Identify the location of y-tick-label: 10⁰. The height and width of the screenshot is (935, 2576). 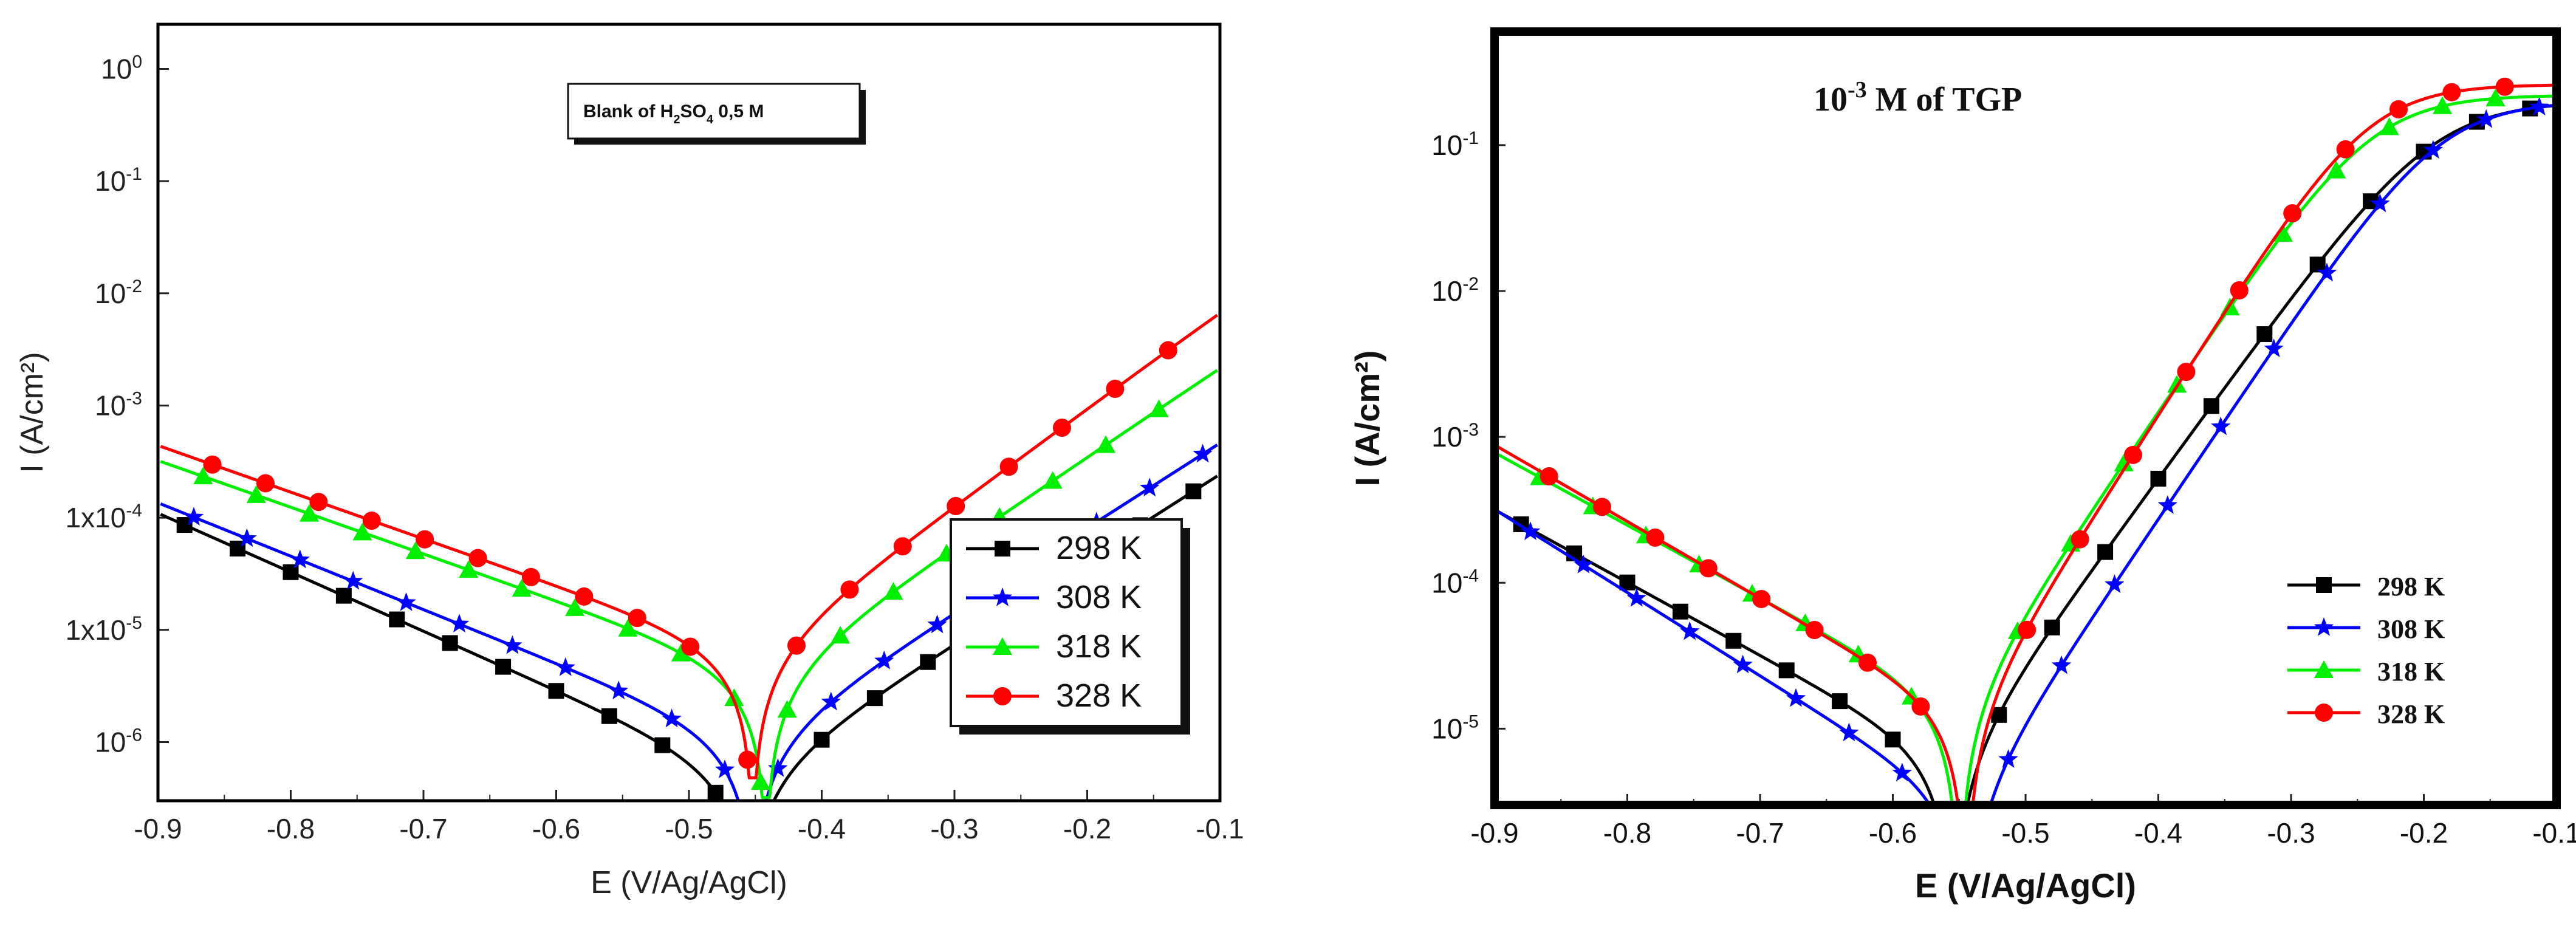
(121, 68).